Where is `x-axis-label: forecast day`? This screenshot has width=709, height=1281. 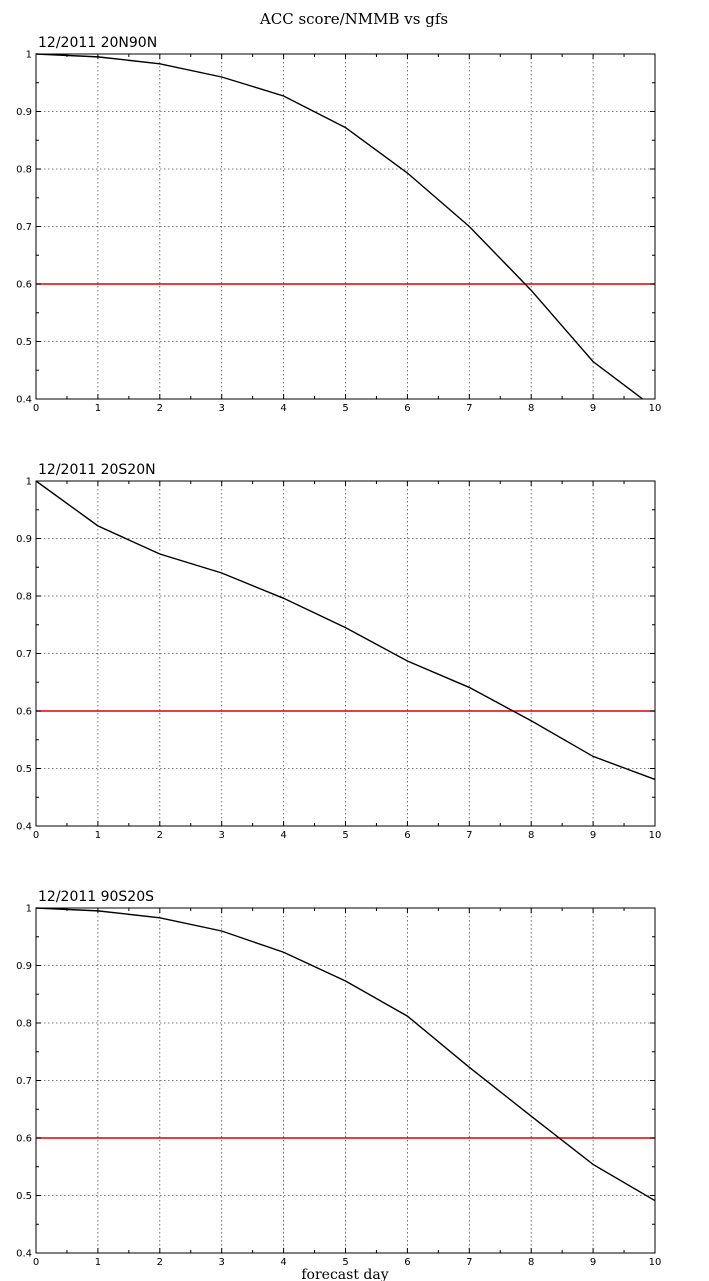
x-axis-label: forecast day is located at coordinates (344, 1274).